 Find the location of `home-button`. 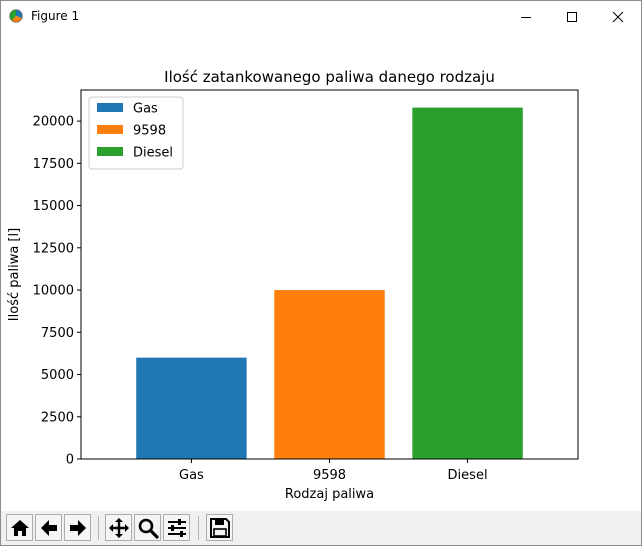

home-button is located at coordinates (19, 527).